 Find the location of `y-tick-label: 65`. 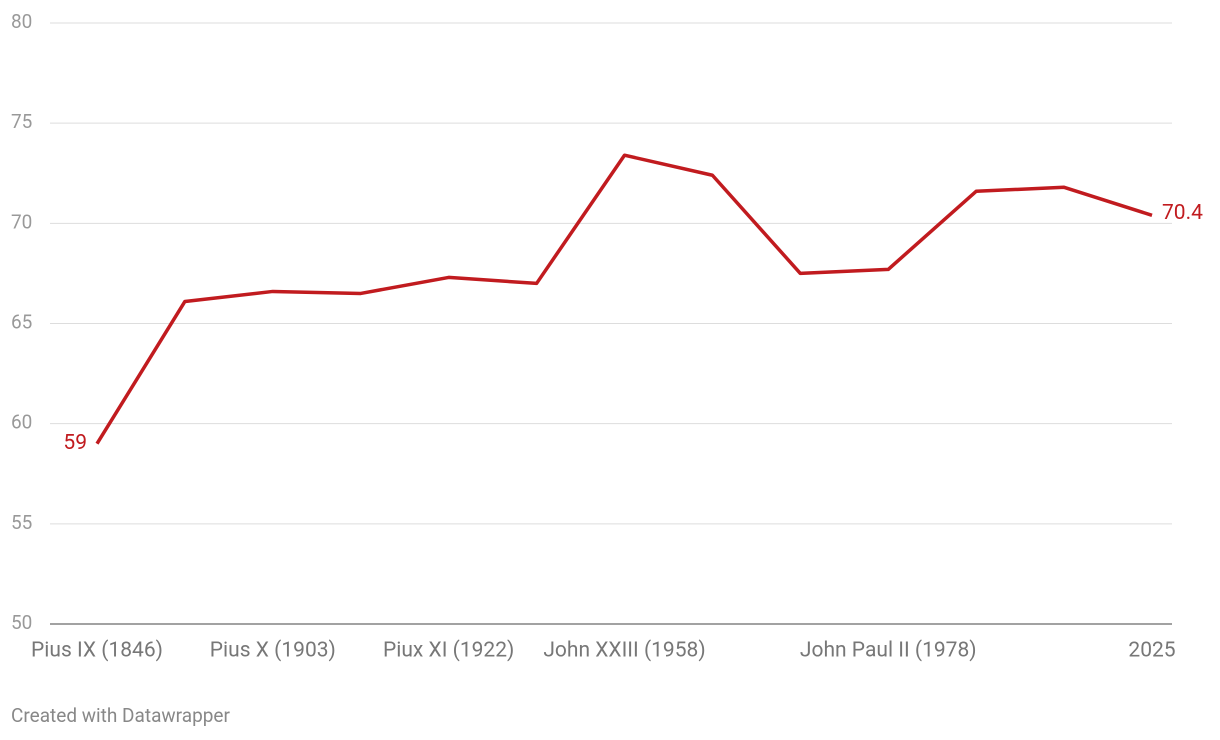

y-tick-label: 65 is located at coordinates (21, 322).